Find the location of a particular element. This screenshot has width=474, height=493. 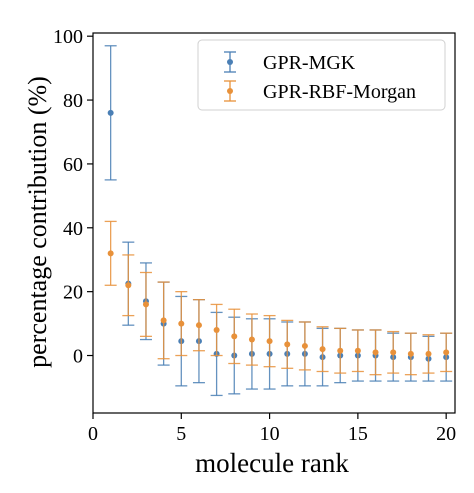

y-tick-label: 100 is located at coordinates (68, 37).